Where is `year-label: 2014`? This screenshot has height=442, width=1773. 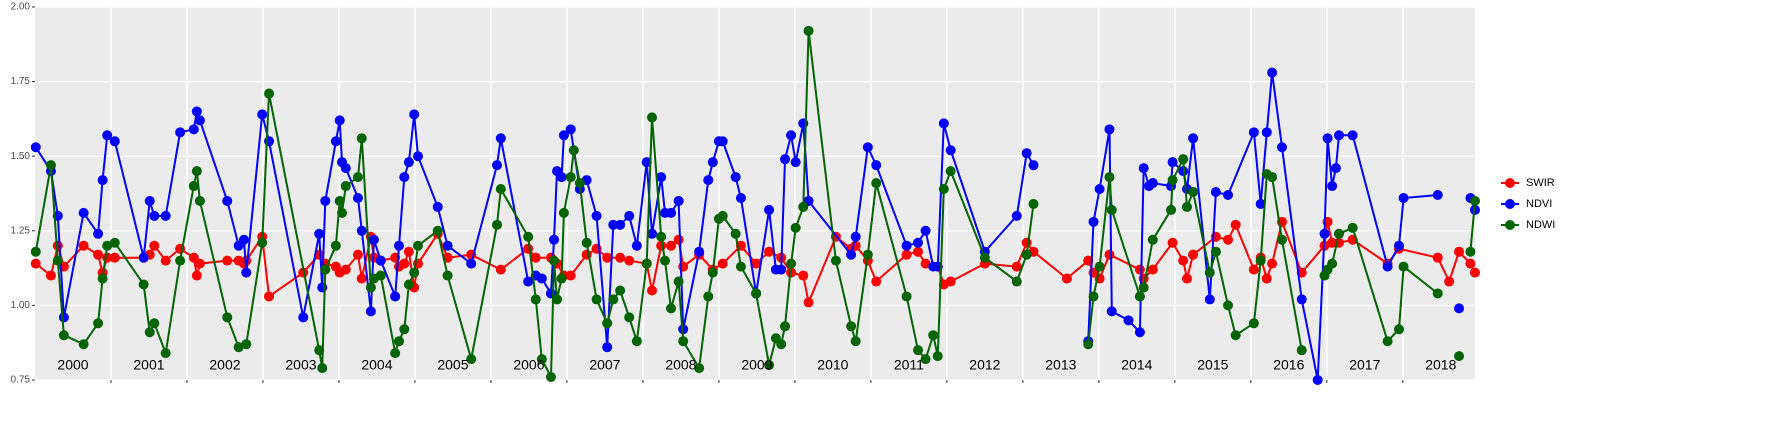 year-label: 2014 is located at coordinates (1136, 365).